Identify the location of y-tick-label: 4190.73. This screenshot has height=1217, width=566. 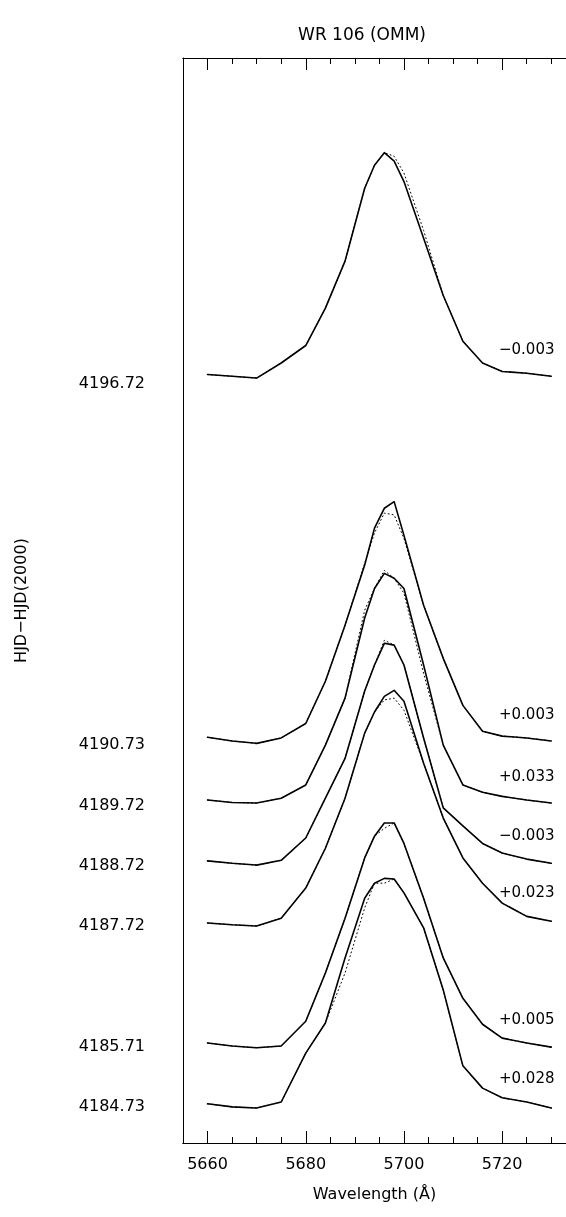
(111, 743).